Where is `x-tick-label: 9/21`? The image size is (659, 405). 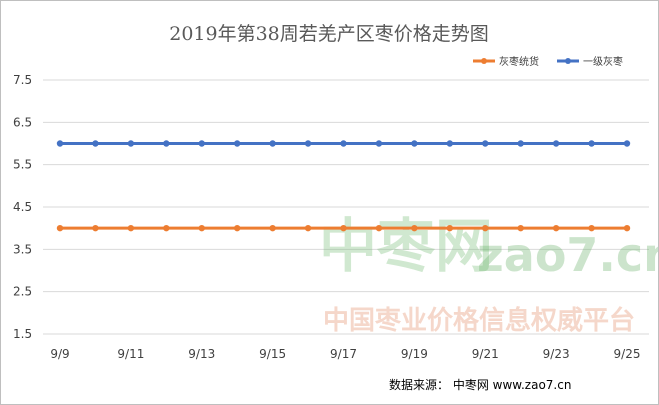
x-tick-label: 9/21 is located at coordinates (485, 354).